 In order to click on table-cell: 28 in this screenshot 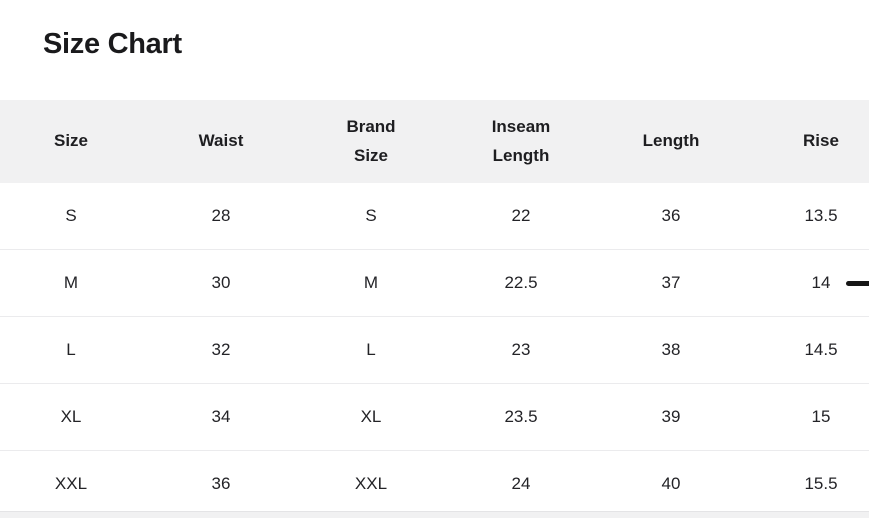, I will do `click(221, 215)`.